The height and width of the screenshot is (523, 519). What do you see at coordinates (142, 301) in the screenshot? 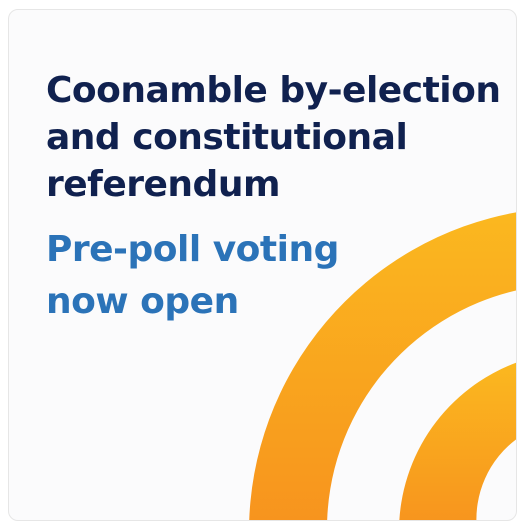
I see `subheadline-line-2: now open` at bounding box center [142, 301].